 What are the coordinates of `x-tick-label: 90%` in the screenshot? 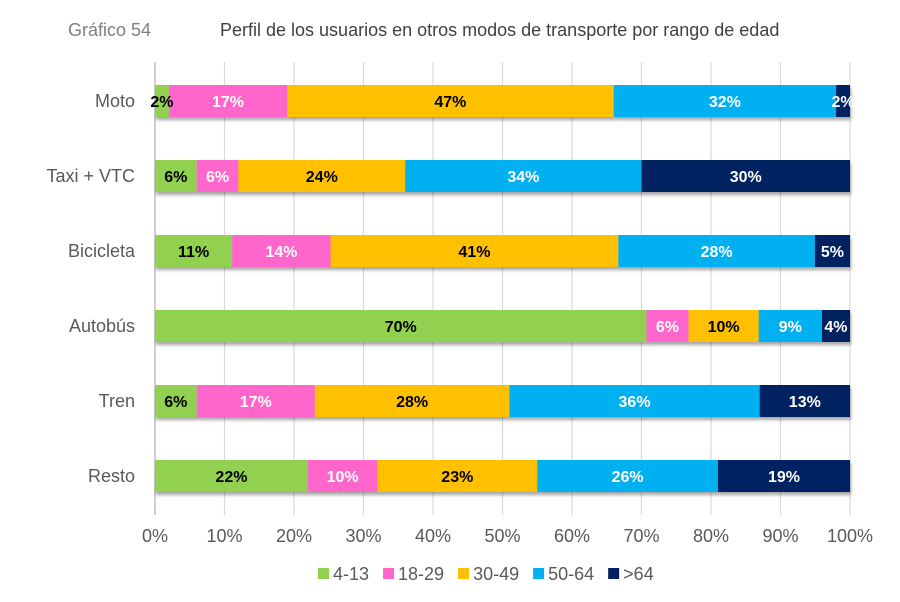 It's located at (780, 536).